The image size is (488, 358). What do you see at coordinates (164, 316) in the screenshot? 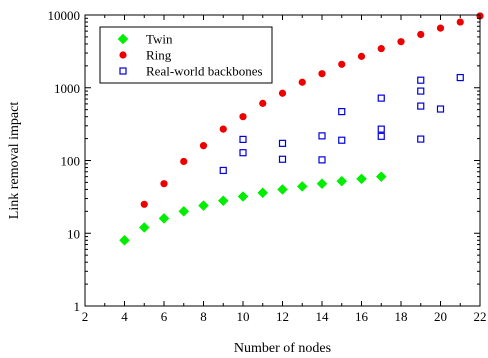
I see `x-tick-label: 6` at bounding box center [164, 316].